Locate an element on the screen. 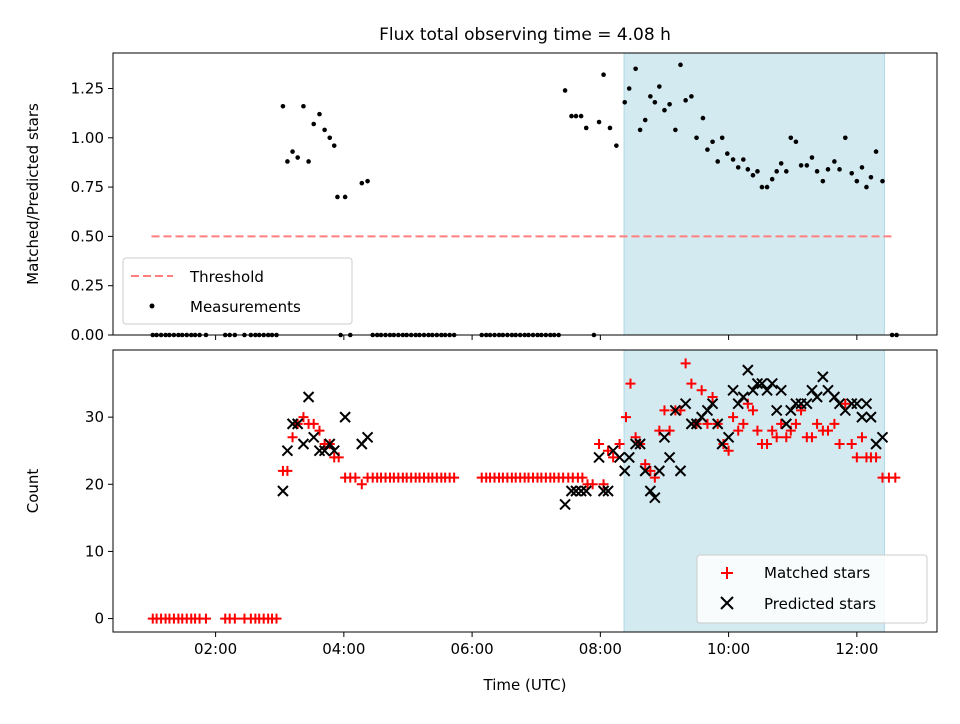 This screenshot has height=724, width=960. x-tick-label: 12:00 is located at coordinates (856, 649).